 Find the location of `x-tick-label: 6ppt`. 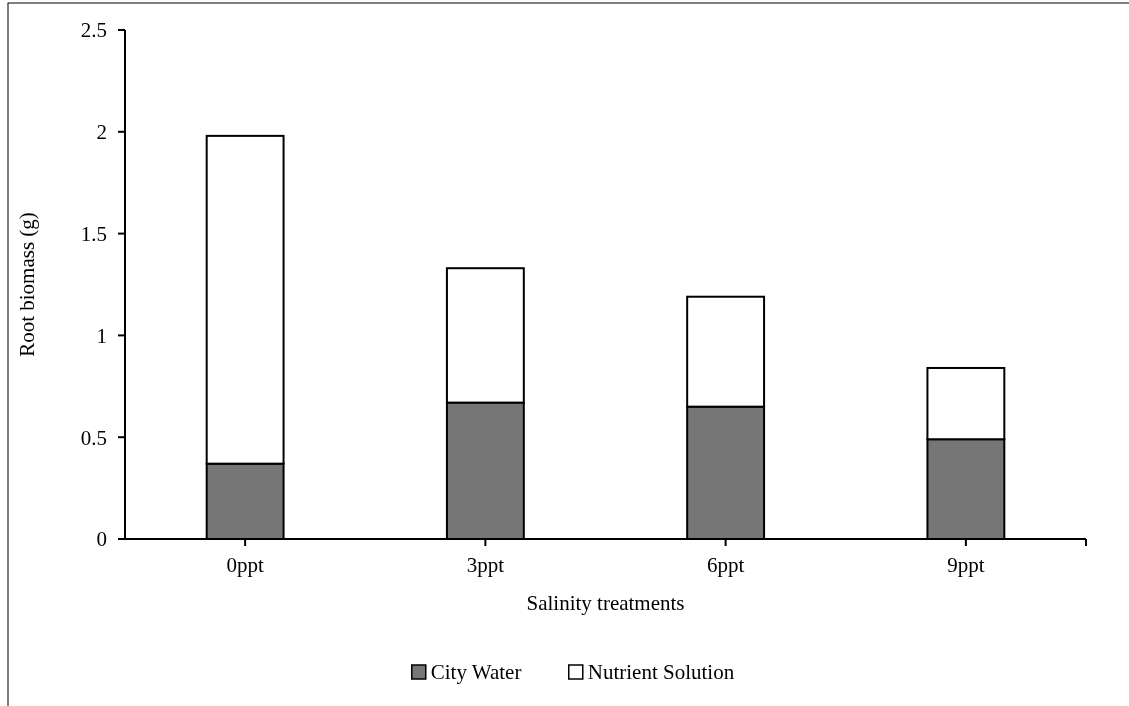

x-tick-label: 6ppt is located at coordinates (725, 565).